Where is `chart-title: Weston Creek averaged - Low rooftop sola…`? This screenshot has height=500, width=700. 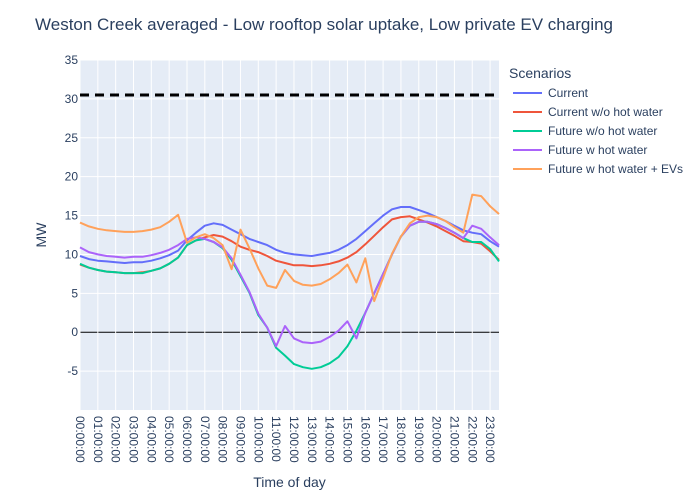 chart-title: Weston Creek averaged - Low rooftop sola… is located at coordinates (324, 24).